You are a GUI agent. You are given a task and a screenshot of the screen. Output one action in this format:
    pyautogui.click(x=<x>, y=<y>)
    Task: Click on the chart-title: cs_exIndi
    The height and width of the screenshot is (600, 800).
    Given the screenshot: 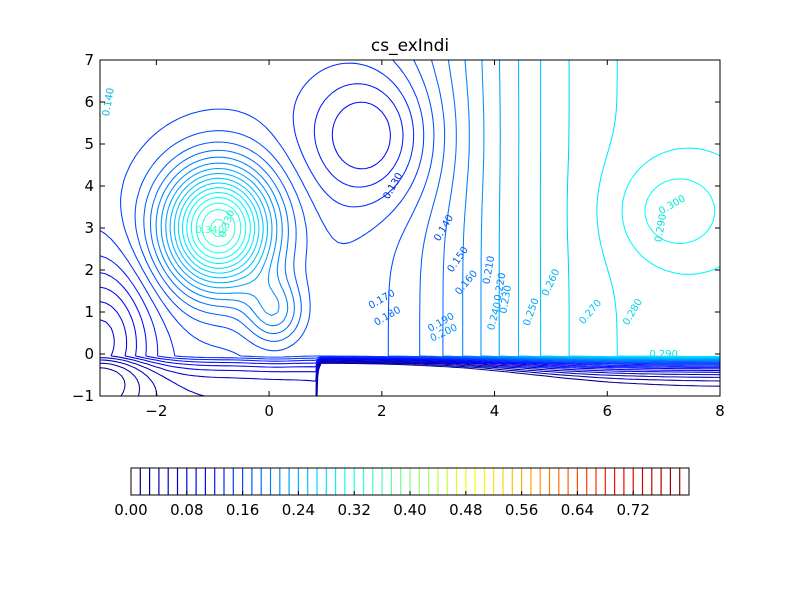 What is the action you would take?
    pyautogui.click(x=410, y=46)
    